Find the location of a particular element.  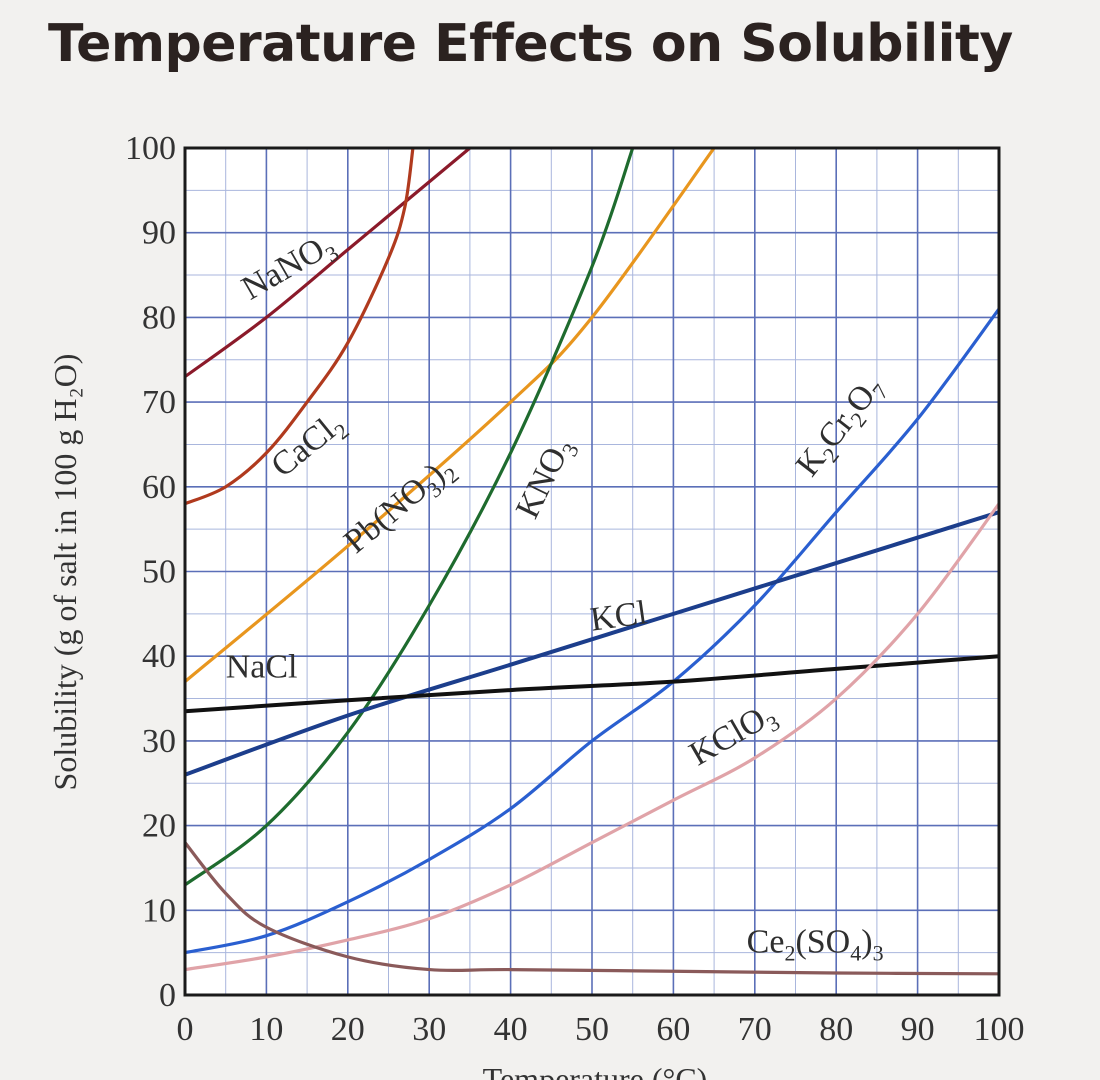

page-title: Temperature Effects on Solubility is located at coordinates (530, 44).